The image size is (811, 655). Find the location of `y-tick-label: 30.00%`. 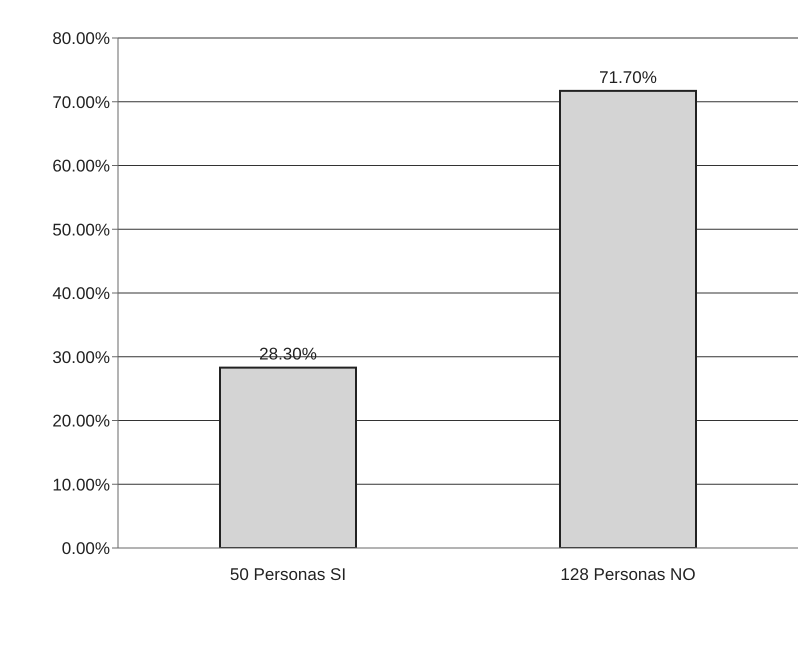

y-tick-label: 30.00% is located at coordinates (81, 357).